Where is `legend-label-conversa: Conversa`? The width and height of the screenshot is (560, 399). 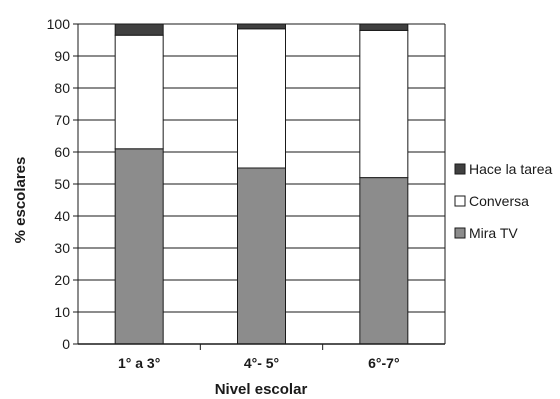
legend-label-conversa: Conversa is located at coordinates (499, 201).